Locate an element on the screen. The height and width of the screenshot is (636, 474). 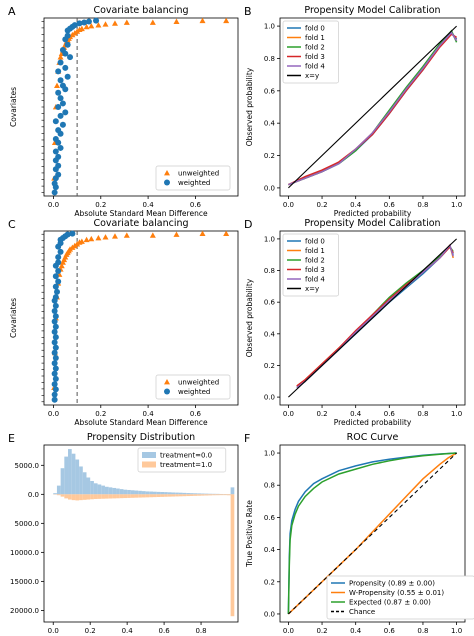
y-axis-label: Covariates is located at coordinates (13, 107).